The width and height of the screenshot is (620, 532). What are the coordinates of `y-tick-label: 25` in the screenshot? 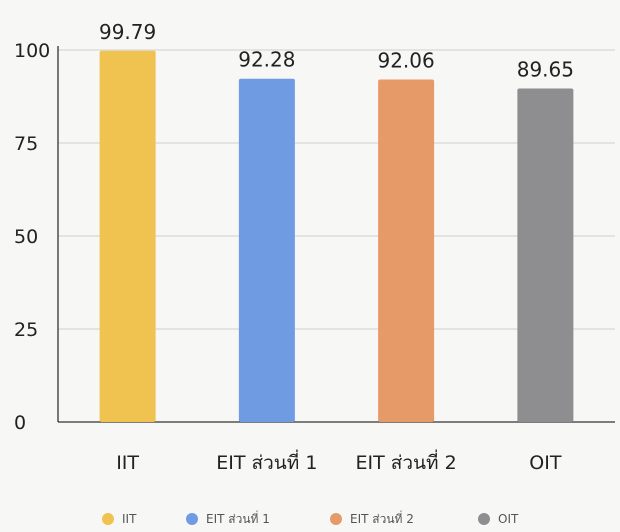 It's located at (26, 330).